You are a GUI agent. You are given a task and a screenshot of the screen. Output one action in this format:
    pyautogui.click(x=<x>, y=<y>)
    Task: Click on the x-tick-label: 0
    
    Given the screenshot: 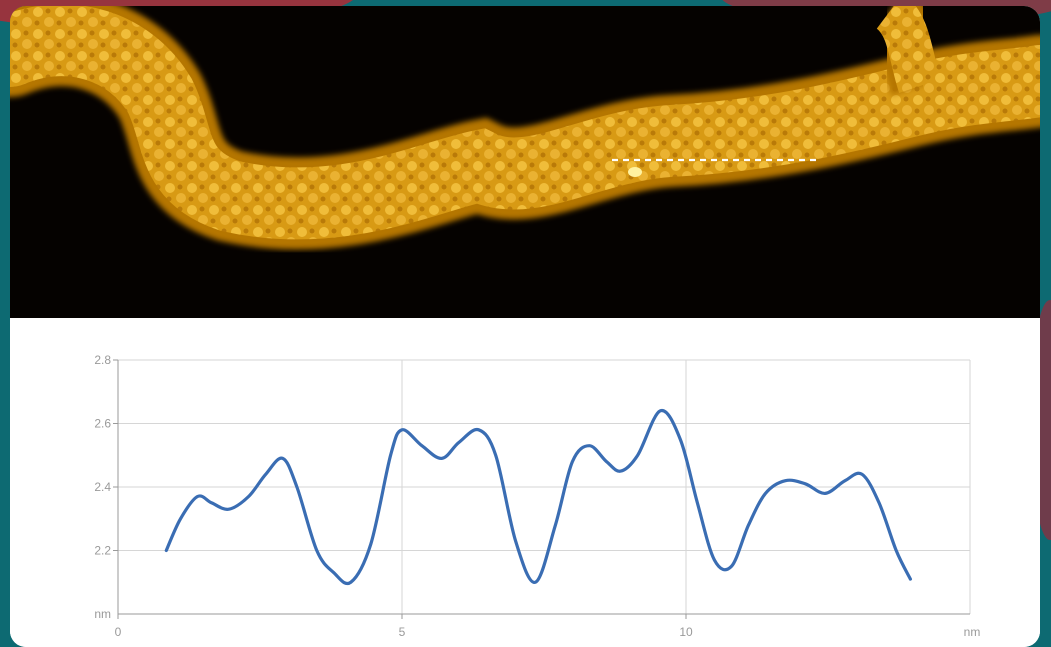 What is the action you would take?
    pyautogui.click(x=118, y=632)
    